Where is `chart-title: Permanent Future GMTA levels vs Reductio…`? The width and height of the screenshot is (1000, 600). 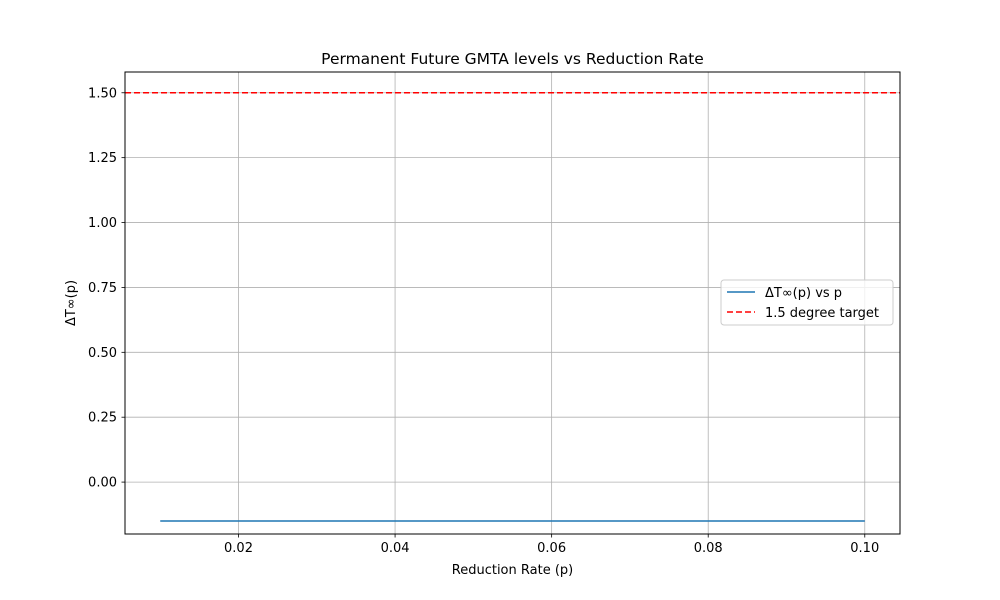 chart-title: Permanent Future GMTA levels vs Reductio… is located at coordinates (512, 59).